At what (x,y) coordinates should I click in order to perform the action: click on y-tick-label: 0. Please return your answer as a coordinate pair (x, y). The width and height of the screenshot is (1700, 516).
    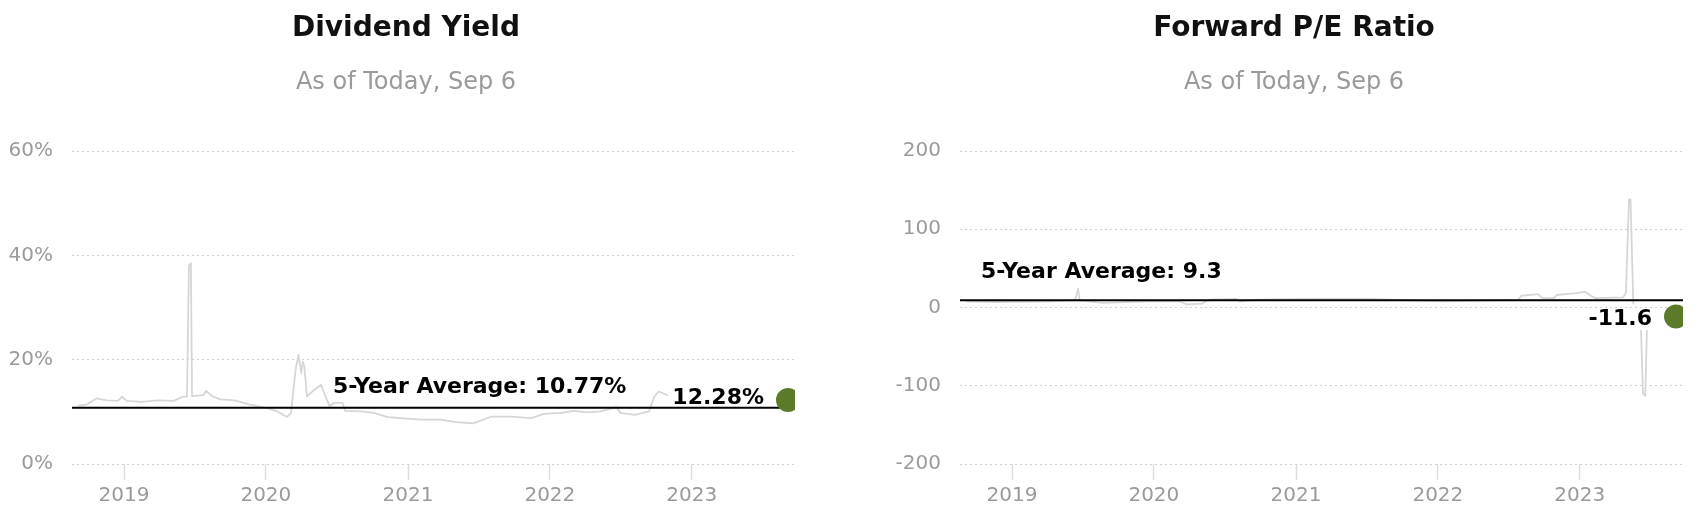
    Looking at the image, I should click on (934, 305).